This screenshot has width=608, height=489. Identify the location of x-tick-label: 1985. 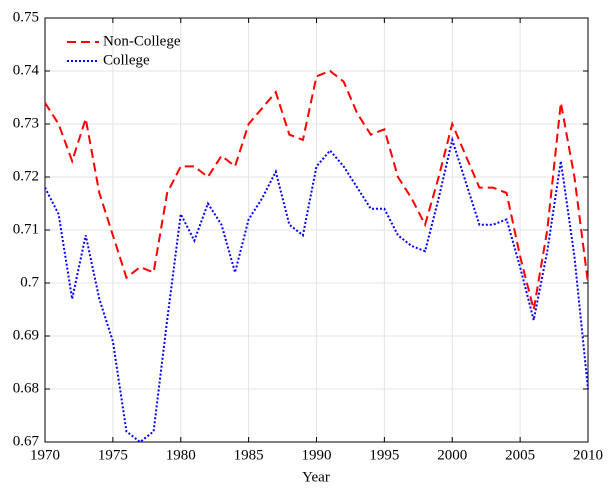
(249, 455).